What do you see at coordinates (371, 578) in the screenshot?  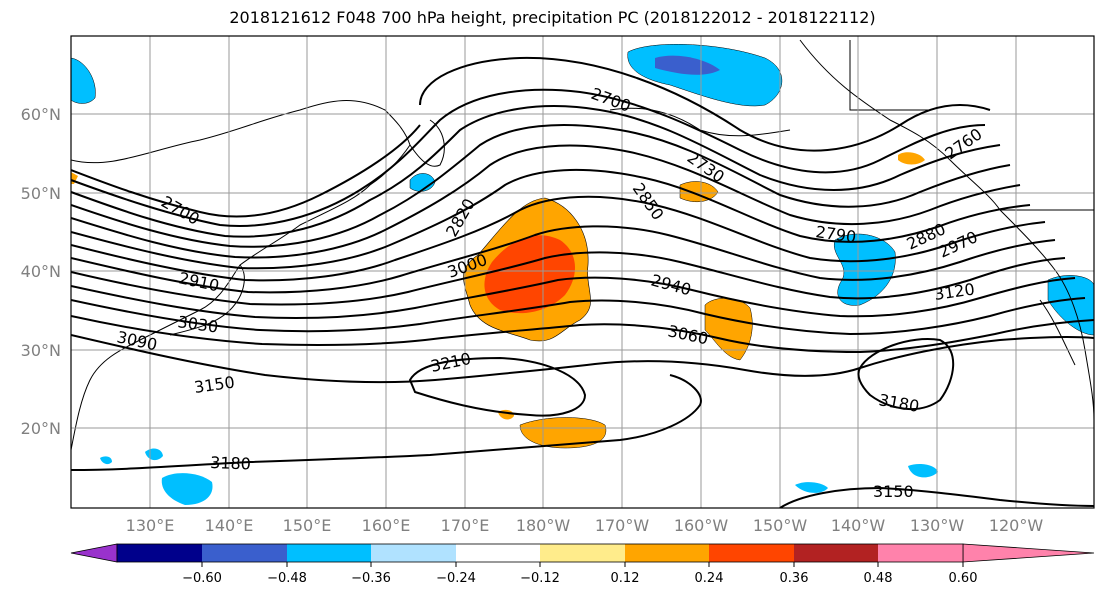 I see `colorbar-tick-label: −0.36` at bounding box center [371, 578].